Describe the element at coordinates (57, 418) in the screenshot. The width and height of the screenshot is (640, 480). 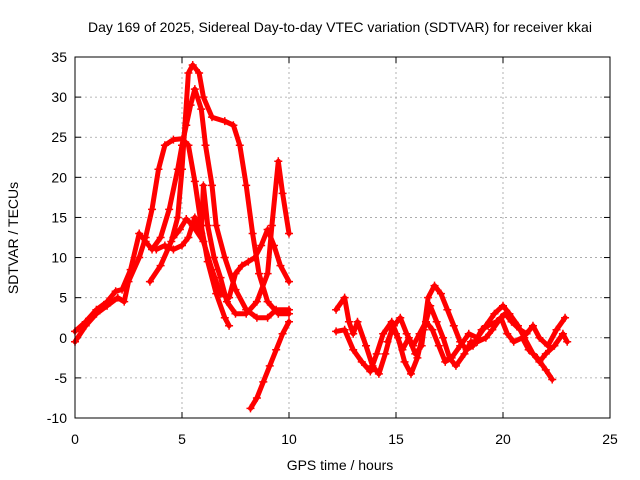
I see `y-tick-label: -10` at that location.